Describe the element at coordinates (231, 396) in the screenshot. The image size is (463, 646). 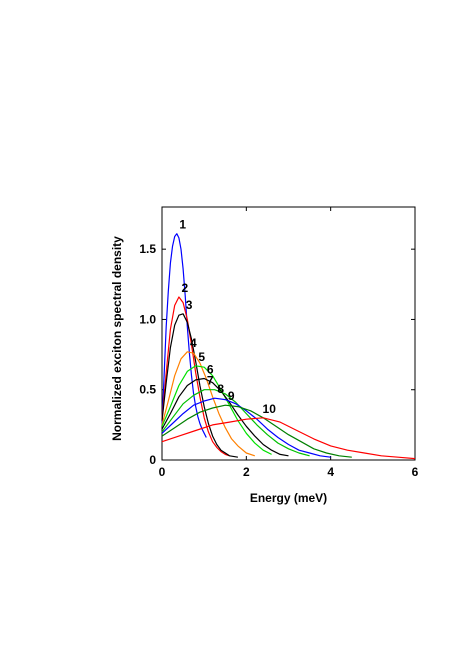
I see `curve-label-9: 9` at that location.